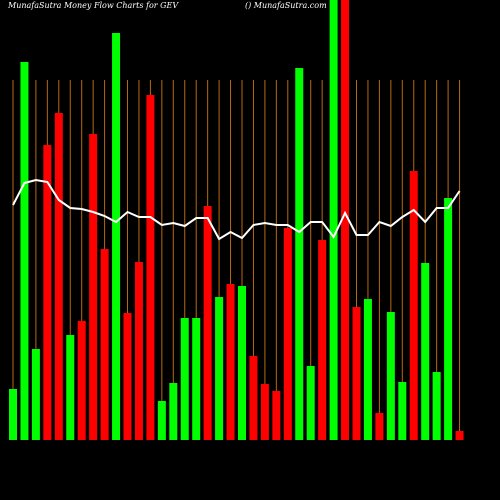  Describe the element at coordinates (93, 5) in the screenshot. I see `chart-title: MunafaSutra Money Flow Charts for GEV` at that location.